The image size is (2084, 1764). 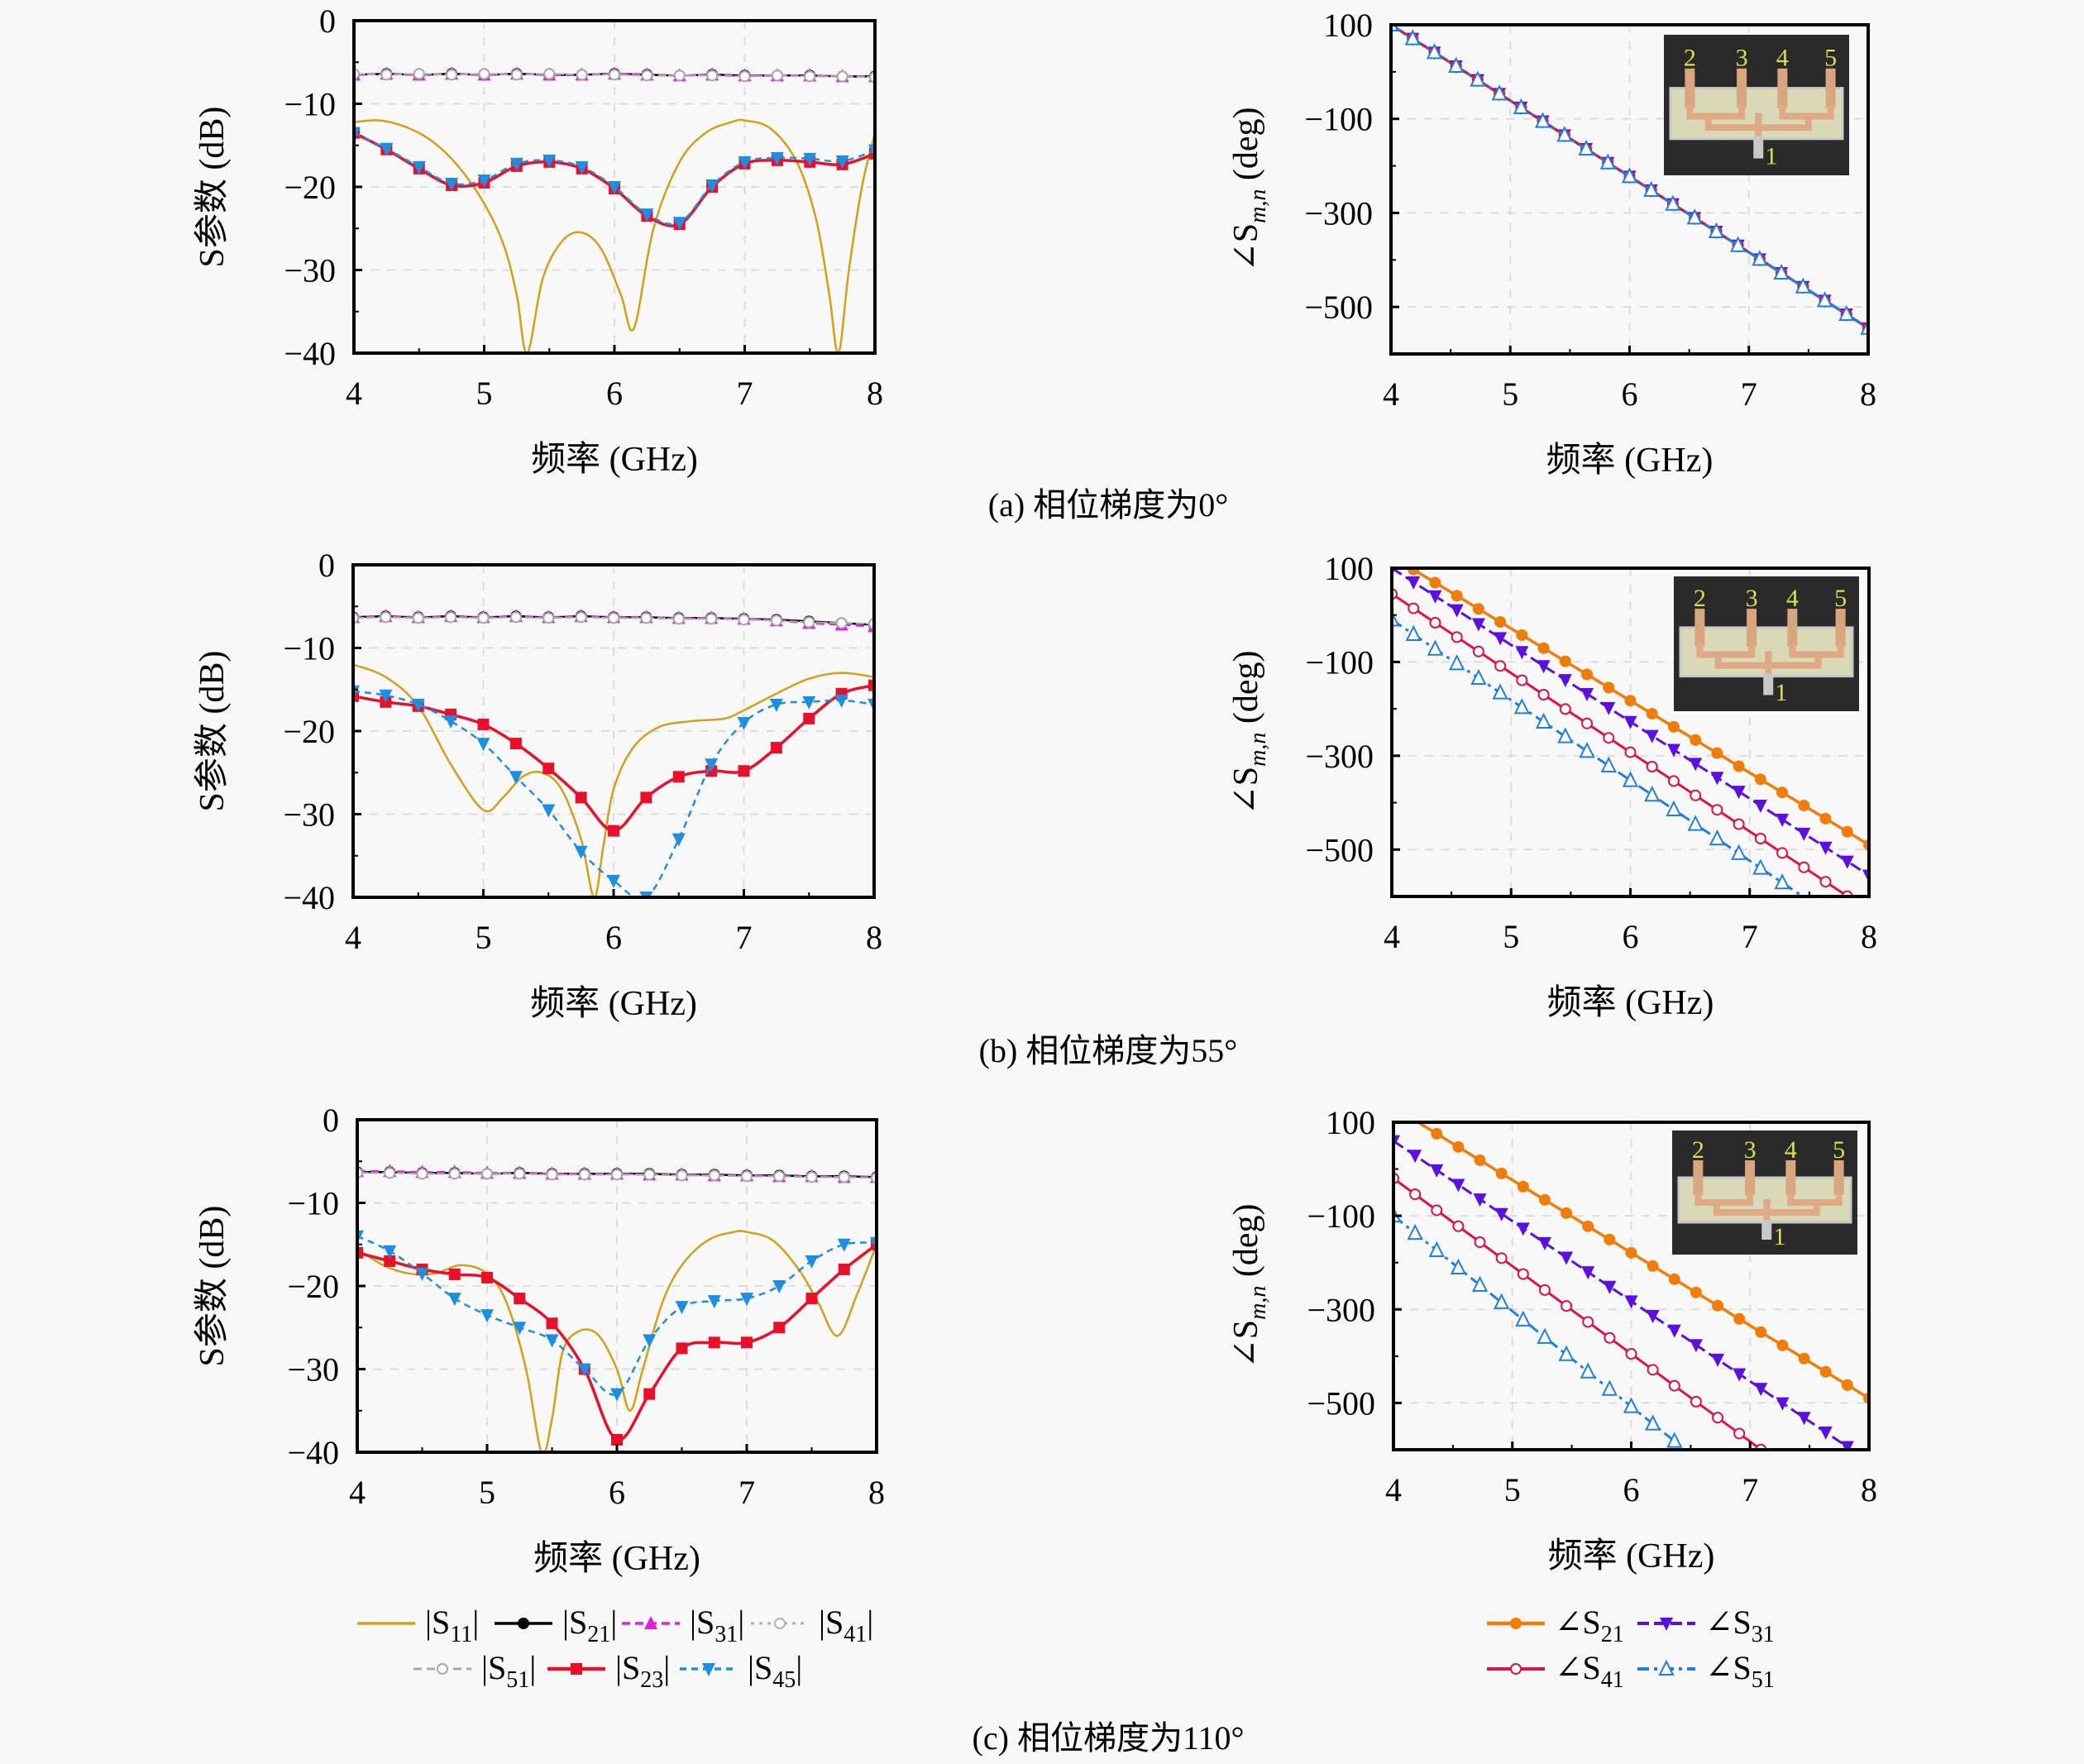 I want to click on axes: 4 5 6 7 8 100 −100 −300 −500 频率 (GHz) ∠Sm,n (deg), so click(x=1552, y=786).